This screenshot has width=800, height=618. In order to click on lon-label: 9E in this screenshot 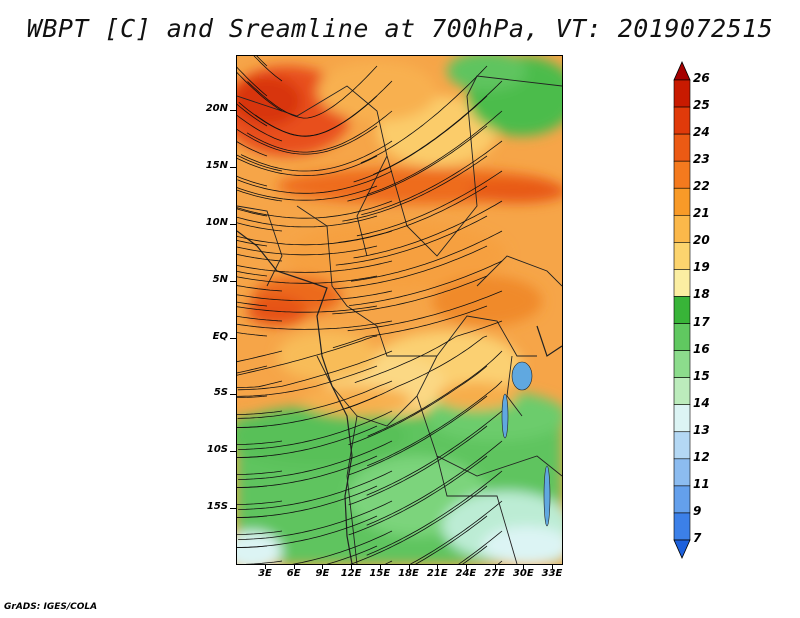, I will do `click(322, 573)`.